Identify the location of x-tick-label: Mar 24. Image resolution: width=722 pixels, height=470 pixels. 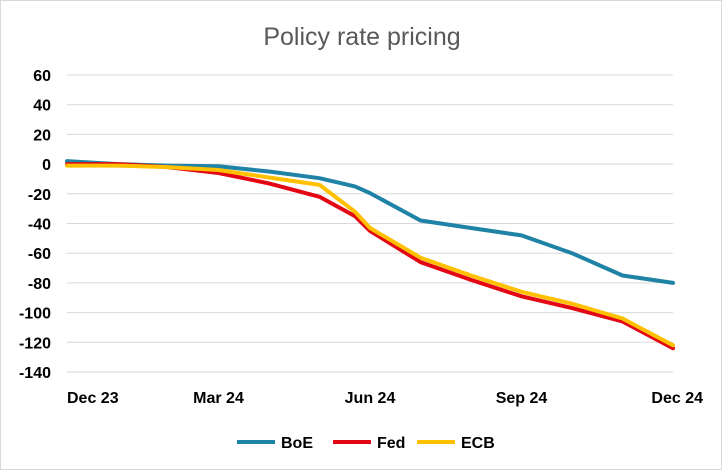
(218, 398).